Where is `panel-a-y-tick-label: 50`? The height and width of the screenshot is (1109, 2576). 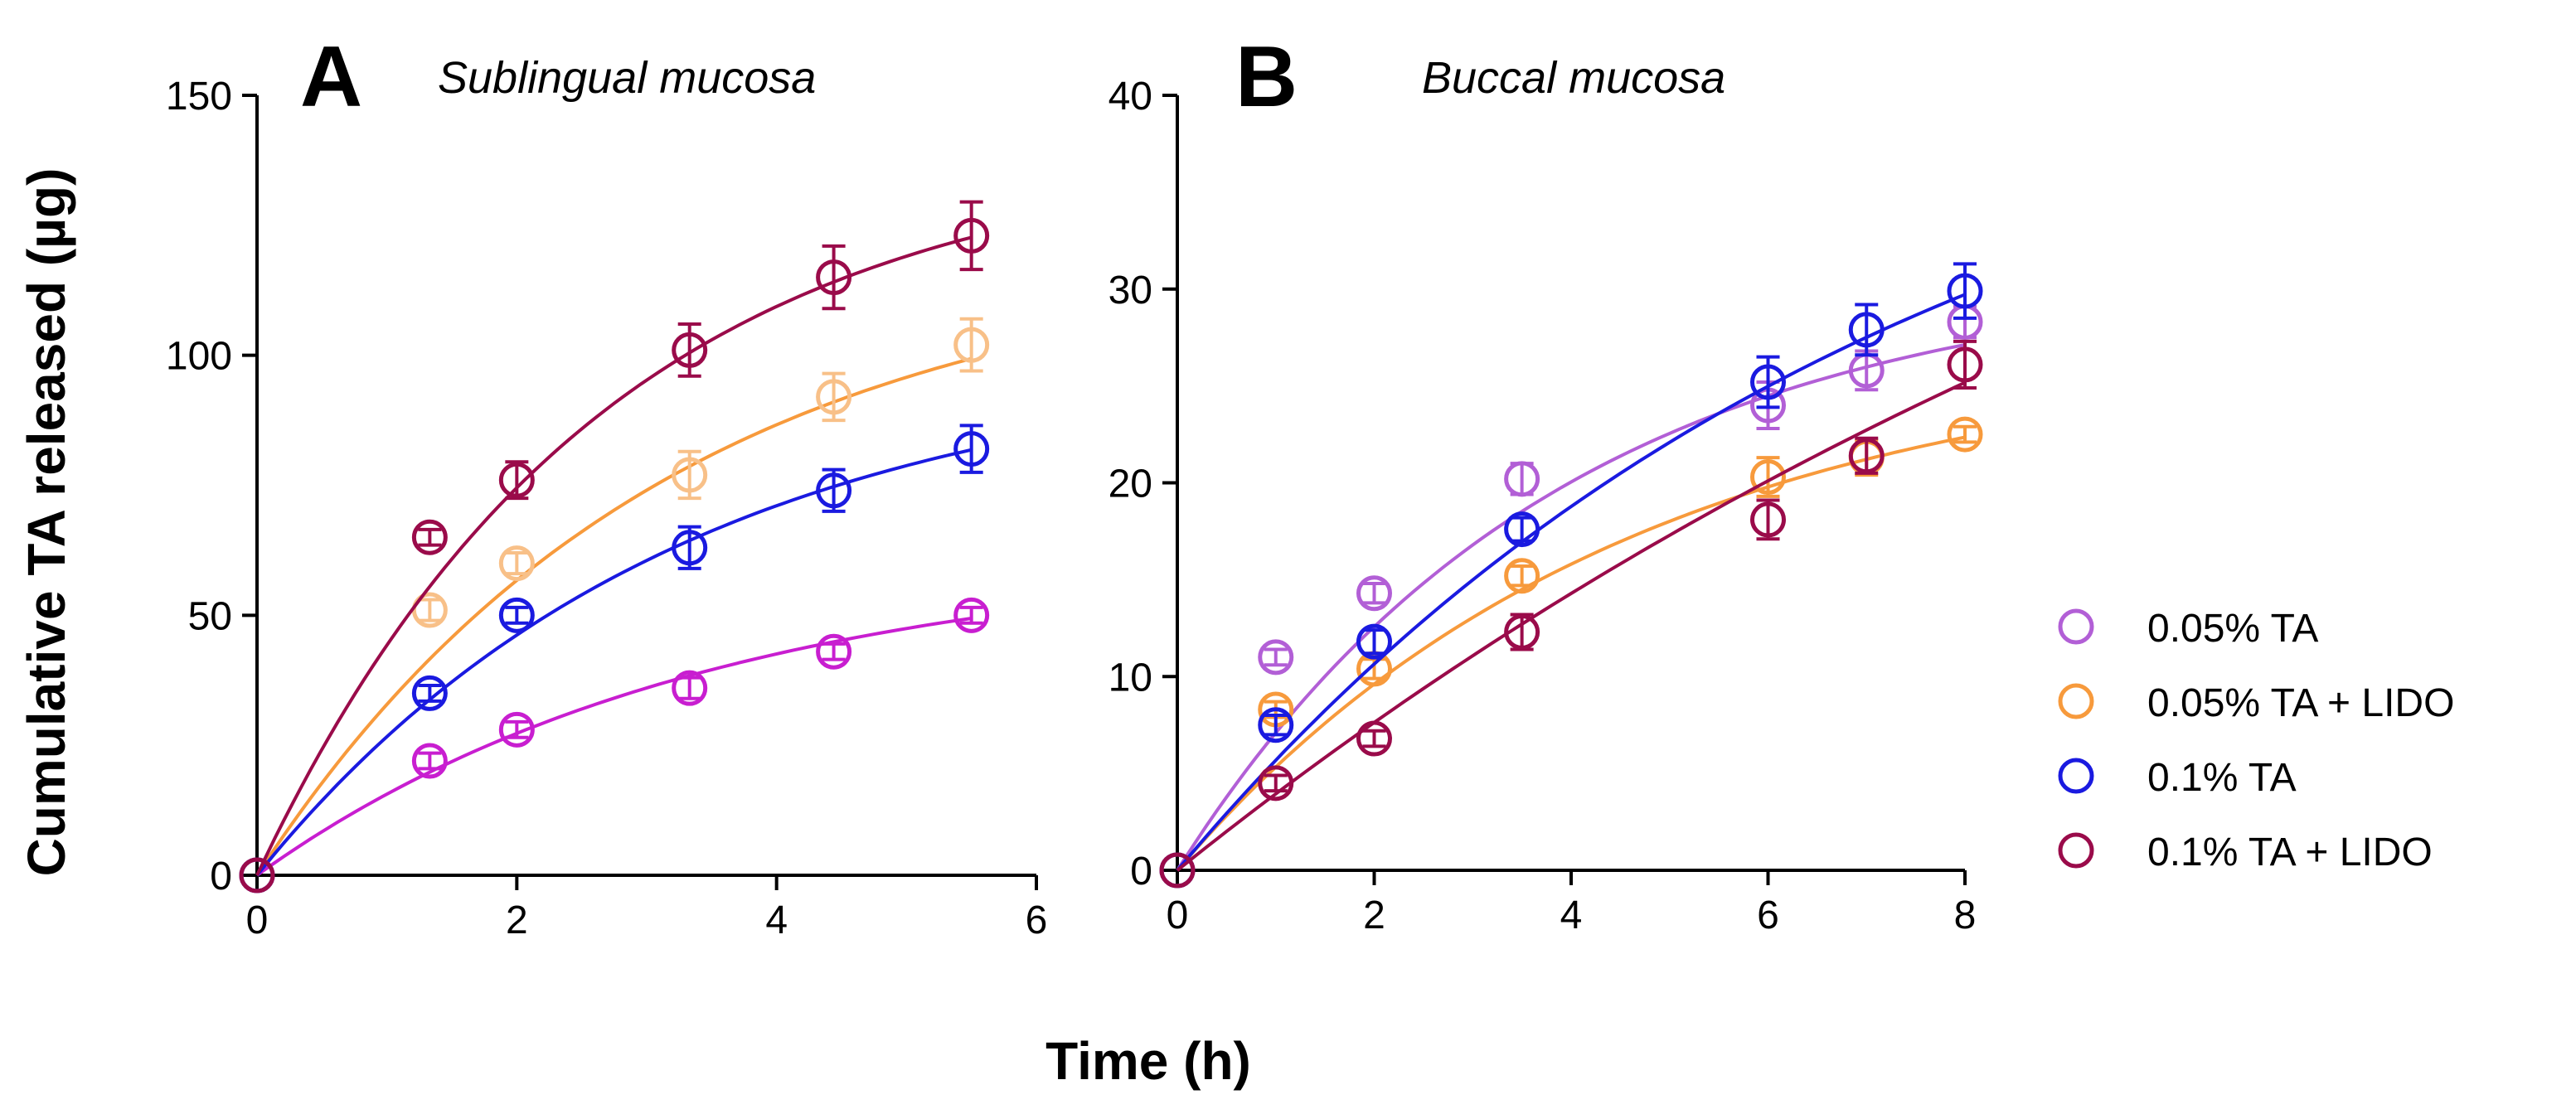 panel-a-y-tick-label: 50 is located at coordinates (210, 616).